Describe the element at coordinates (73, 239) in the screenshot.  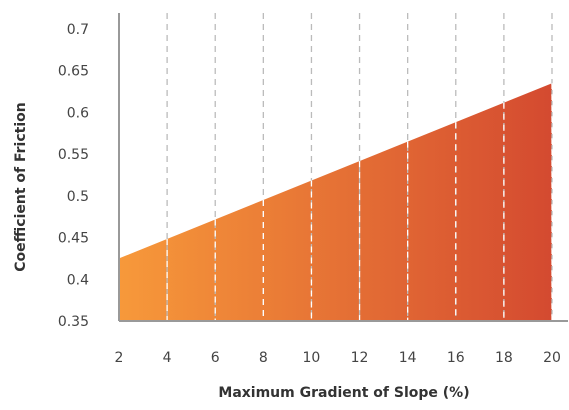
I see `y-tick-label: 0.45` at that location.